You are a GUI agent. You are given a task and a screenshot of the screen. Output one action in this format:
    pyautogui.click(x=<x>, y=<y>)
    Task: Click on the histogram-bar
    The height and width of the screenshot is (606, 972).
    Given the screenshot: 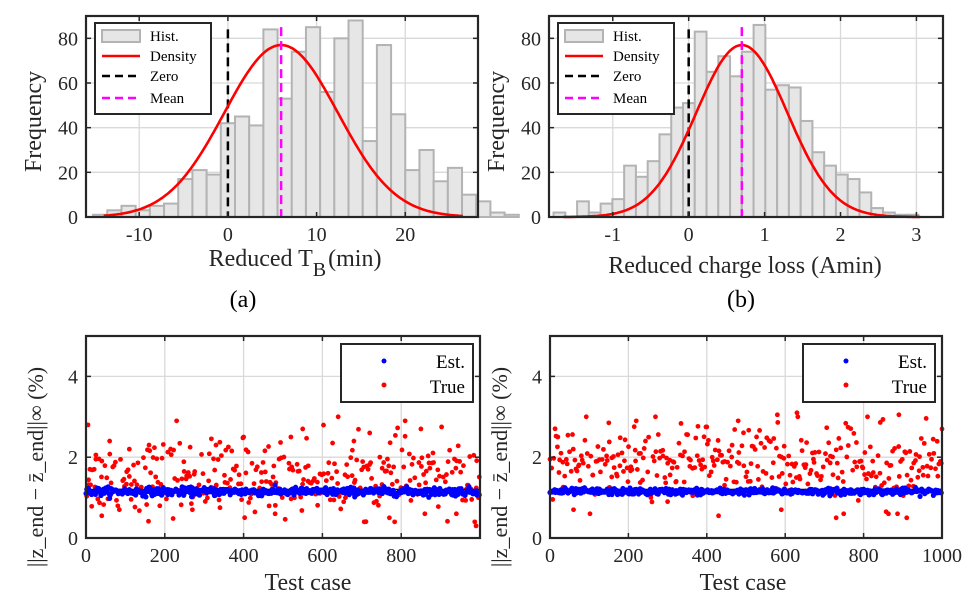 What is the action you would take?
    pyautogui.click(x=284, y=157)
    